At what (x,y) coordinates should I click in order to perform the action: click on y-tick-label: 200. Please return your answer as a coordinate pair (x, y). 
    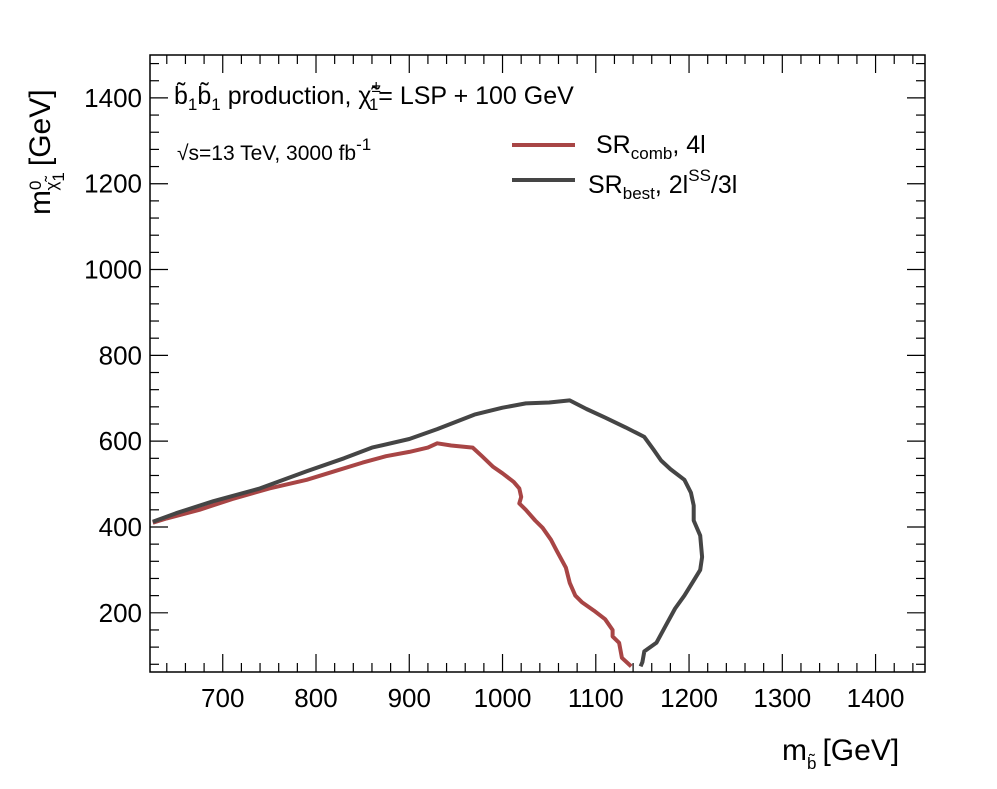
    Looking at the image, I should click on (120, 613).